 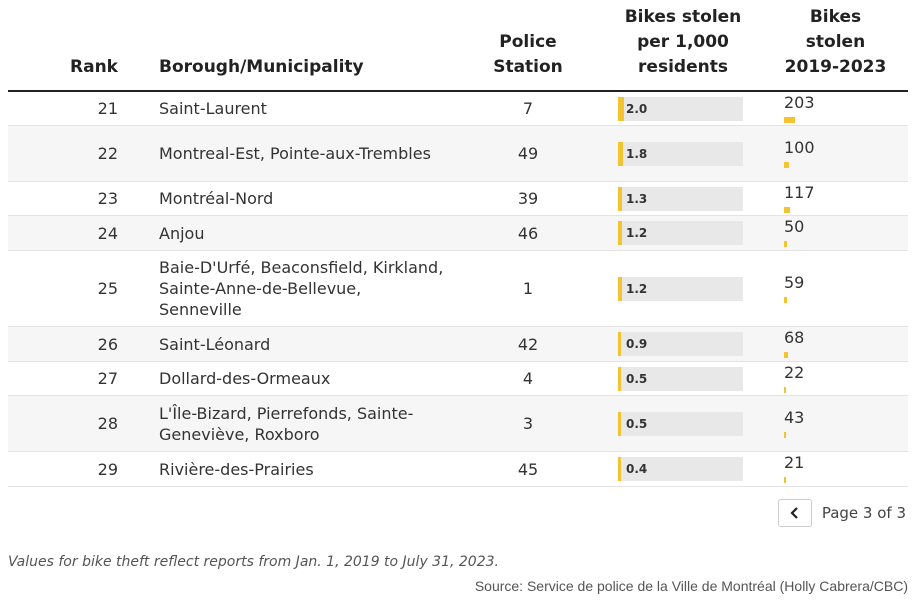 I want to click on total-cell: 203, so click(x=844, y=108).